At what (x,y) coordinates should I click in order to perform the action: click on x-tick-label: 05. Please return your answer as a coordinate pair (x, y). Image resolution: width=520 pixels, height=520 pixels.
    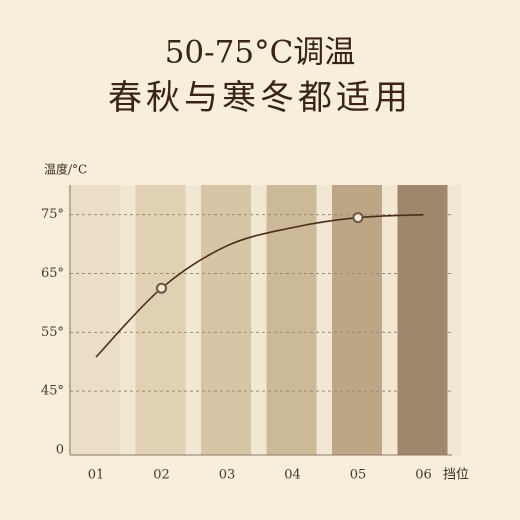
    Looking at the image, I should click on (358, 475).